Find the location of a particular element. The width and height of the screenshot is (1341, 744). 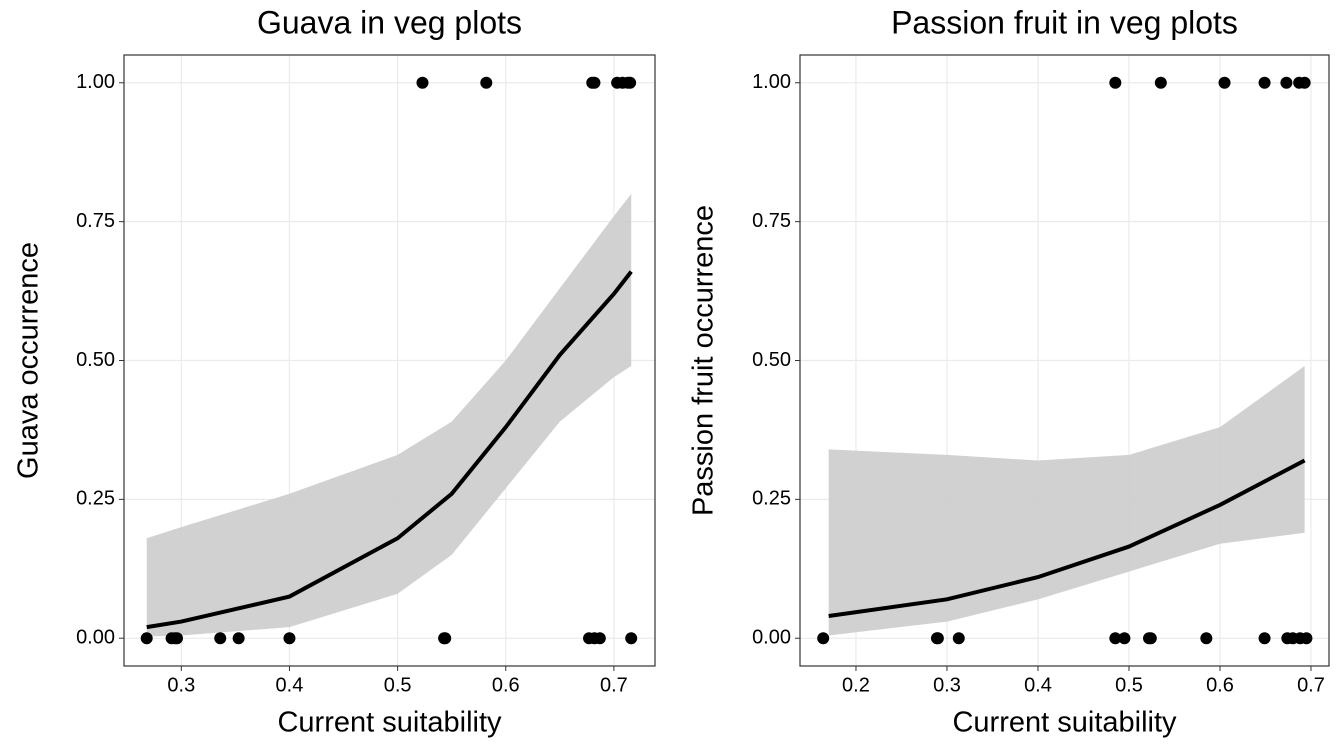

chart-title: Passion fruit in veg plots is located at coordinates (1064, 22).